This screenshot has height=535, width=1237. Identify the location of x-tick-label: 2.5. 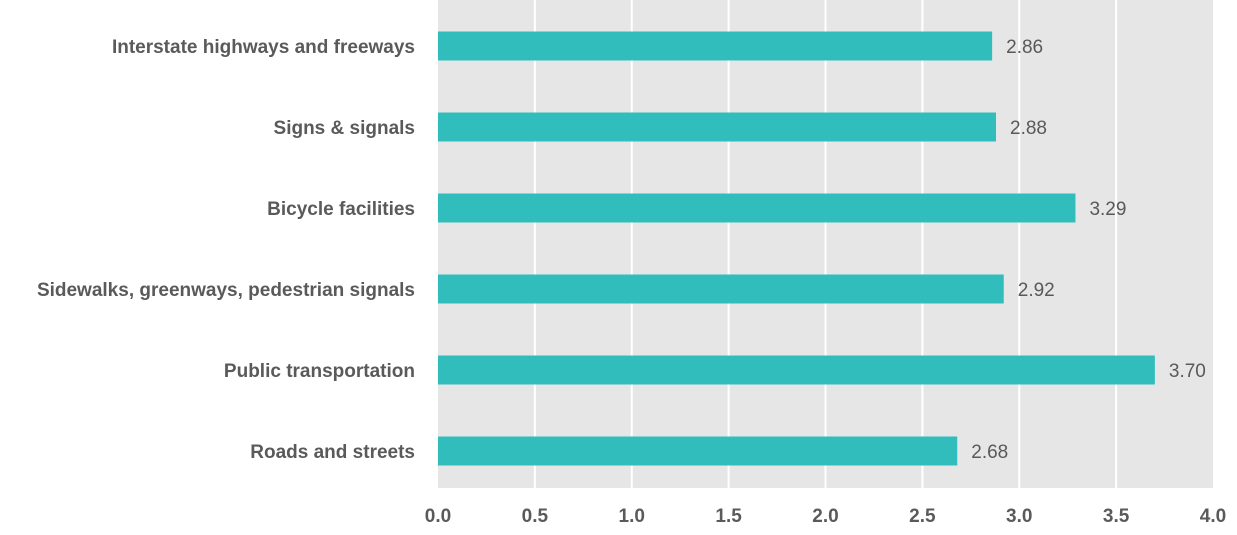
(922, 516).